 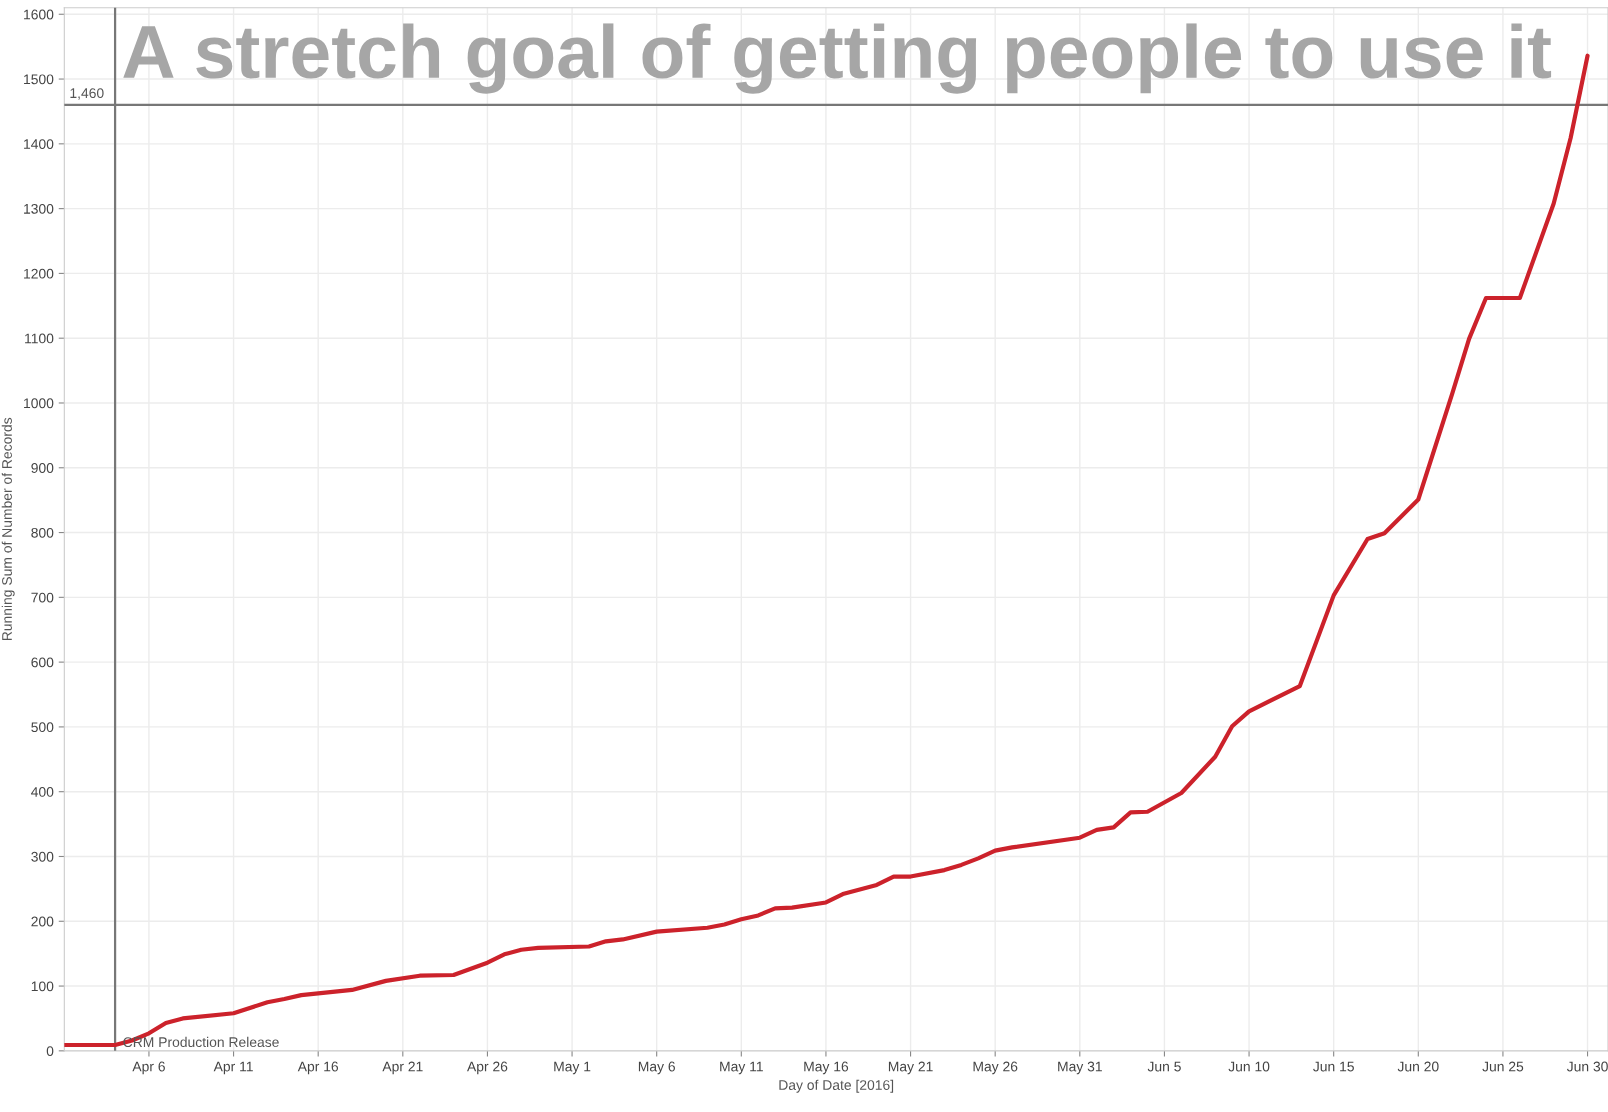 I want to click on y-tick-label: 1600, so click(x=39, y=14).